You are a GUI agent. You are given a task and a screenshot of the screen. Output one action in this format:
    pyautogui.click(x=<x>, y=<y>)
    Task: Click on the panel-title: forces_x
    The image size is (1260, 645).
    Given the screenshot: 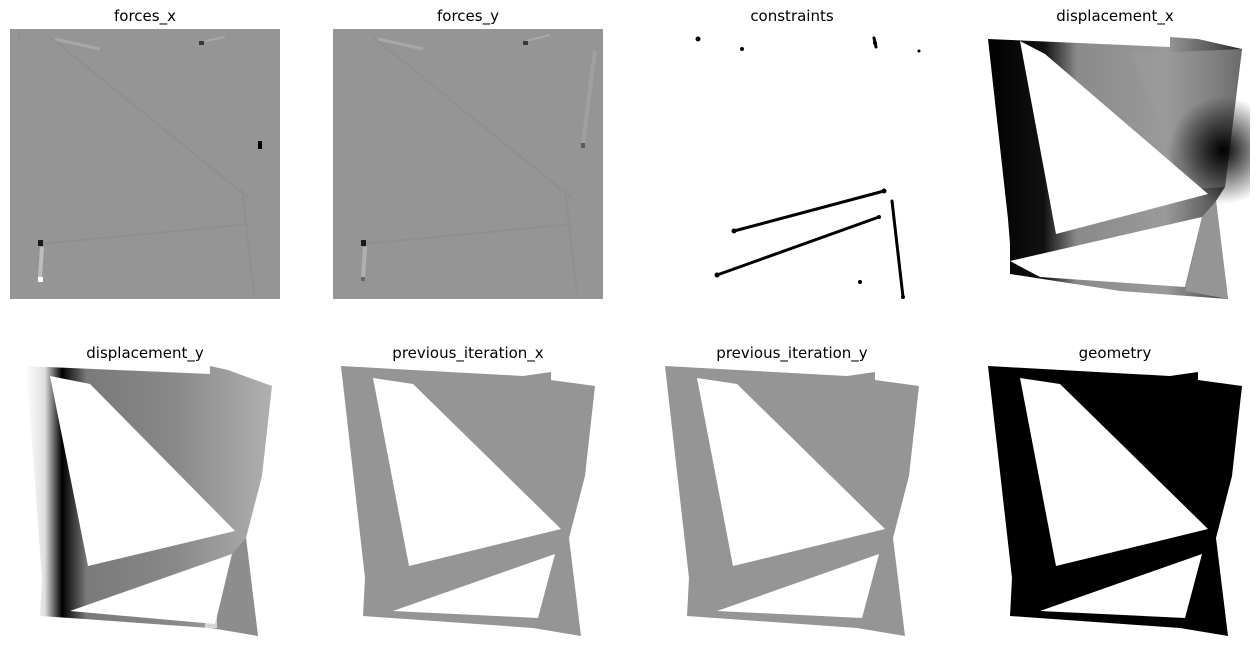 What is the action you would take?
    pyautogui.click(x=145, y=16)
    